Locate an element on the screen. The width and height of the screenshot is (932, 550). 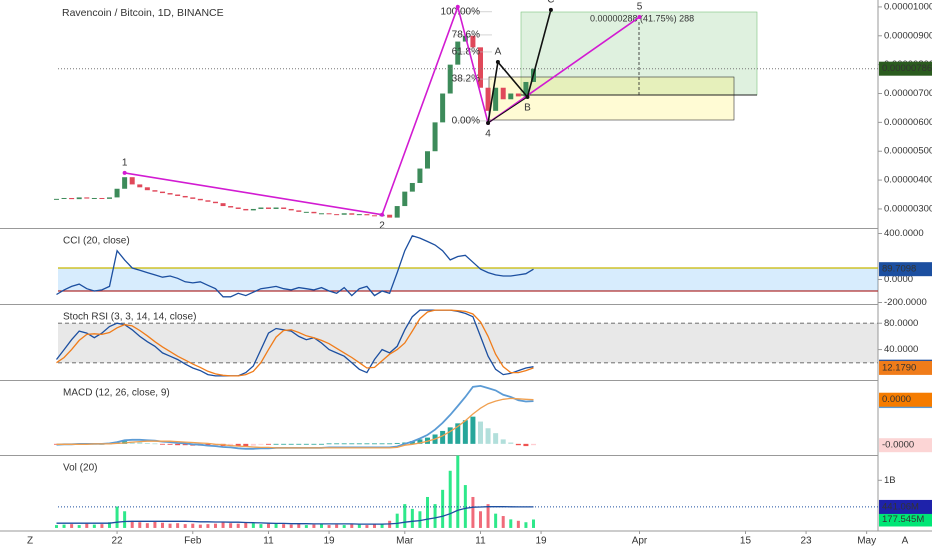
price-tag-label: 177.545M is located at coordinates (903, 519).